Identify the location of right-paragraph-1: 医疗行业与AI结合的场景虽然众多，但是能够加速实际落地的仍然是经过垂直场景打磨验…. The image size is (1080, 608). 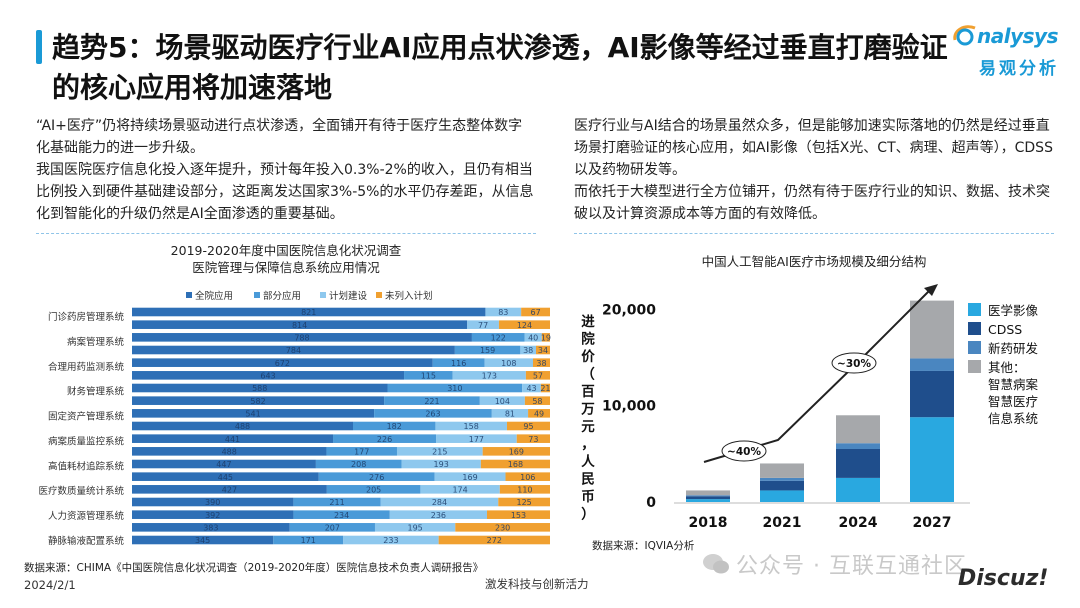
(813, 148).